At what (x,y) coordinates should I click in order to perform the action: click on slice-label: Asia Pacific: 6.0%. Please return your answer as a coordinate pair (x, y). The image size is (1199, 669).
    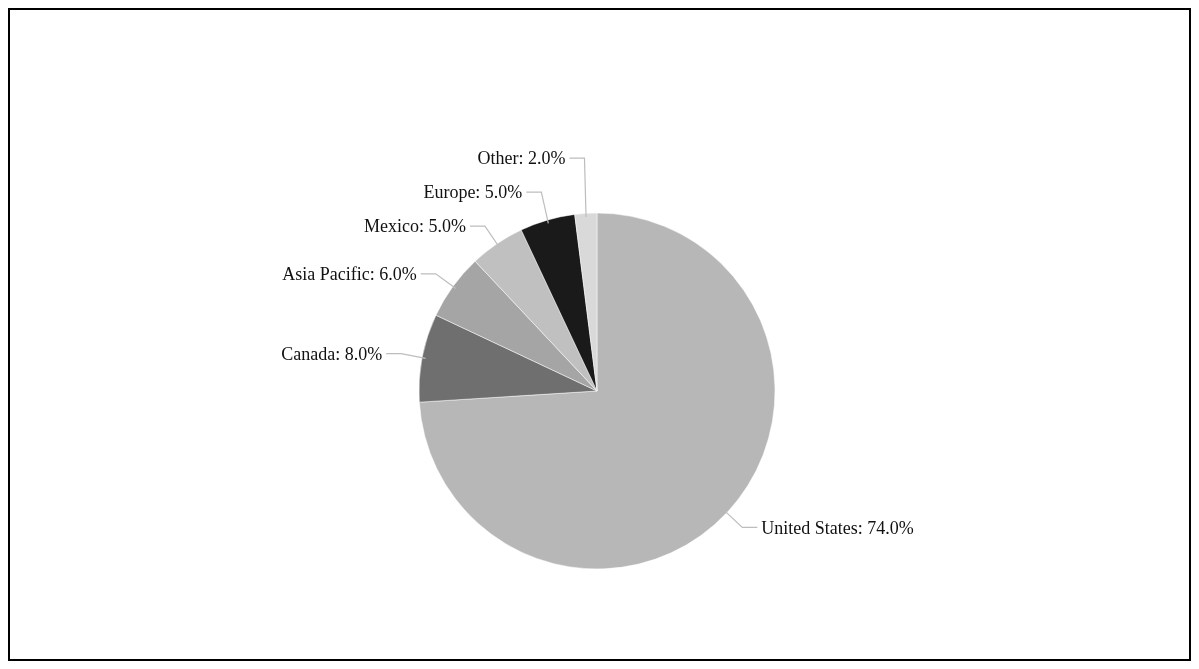
    Looking at the image, I should click on (349, 274).